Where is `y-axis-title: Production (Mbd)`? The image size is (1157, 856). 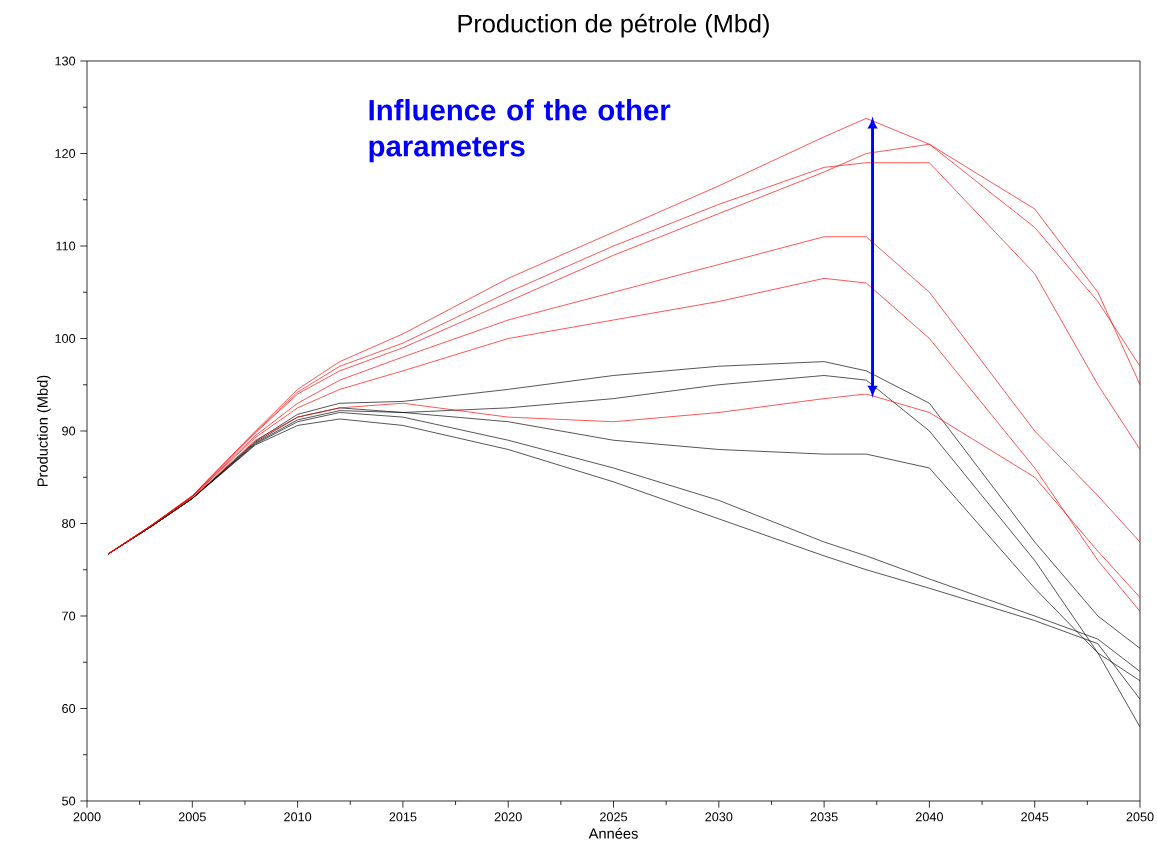 y-axis-title: Production (Mbd) is located at coordinates (44, 431).